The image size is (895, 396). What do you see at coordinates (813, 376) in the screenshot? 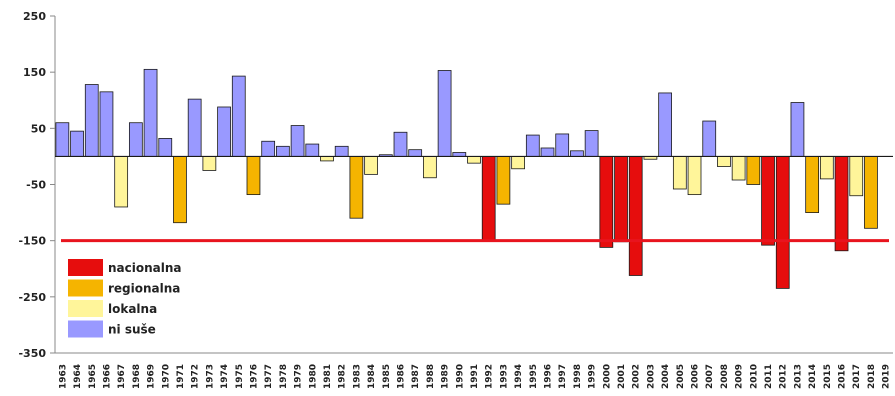
I see `x-tick-label: 2014` at bounding box center [813, 376].